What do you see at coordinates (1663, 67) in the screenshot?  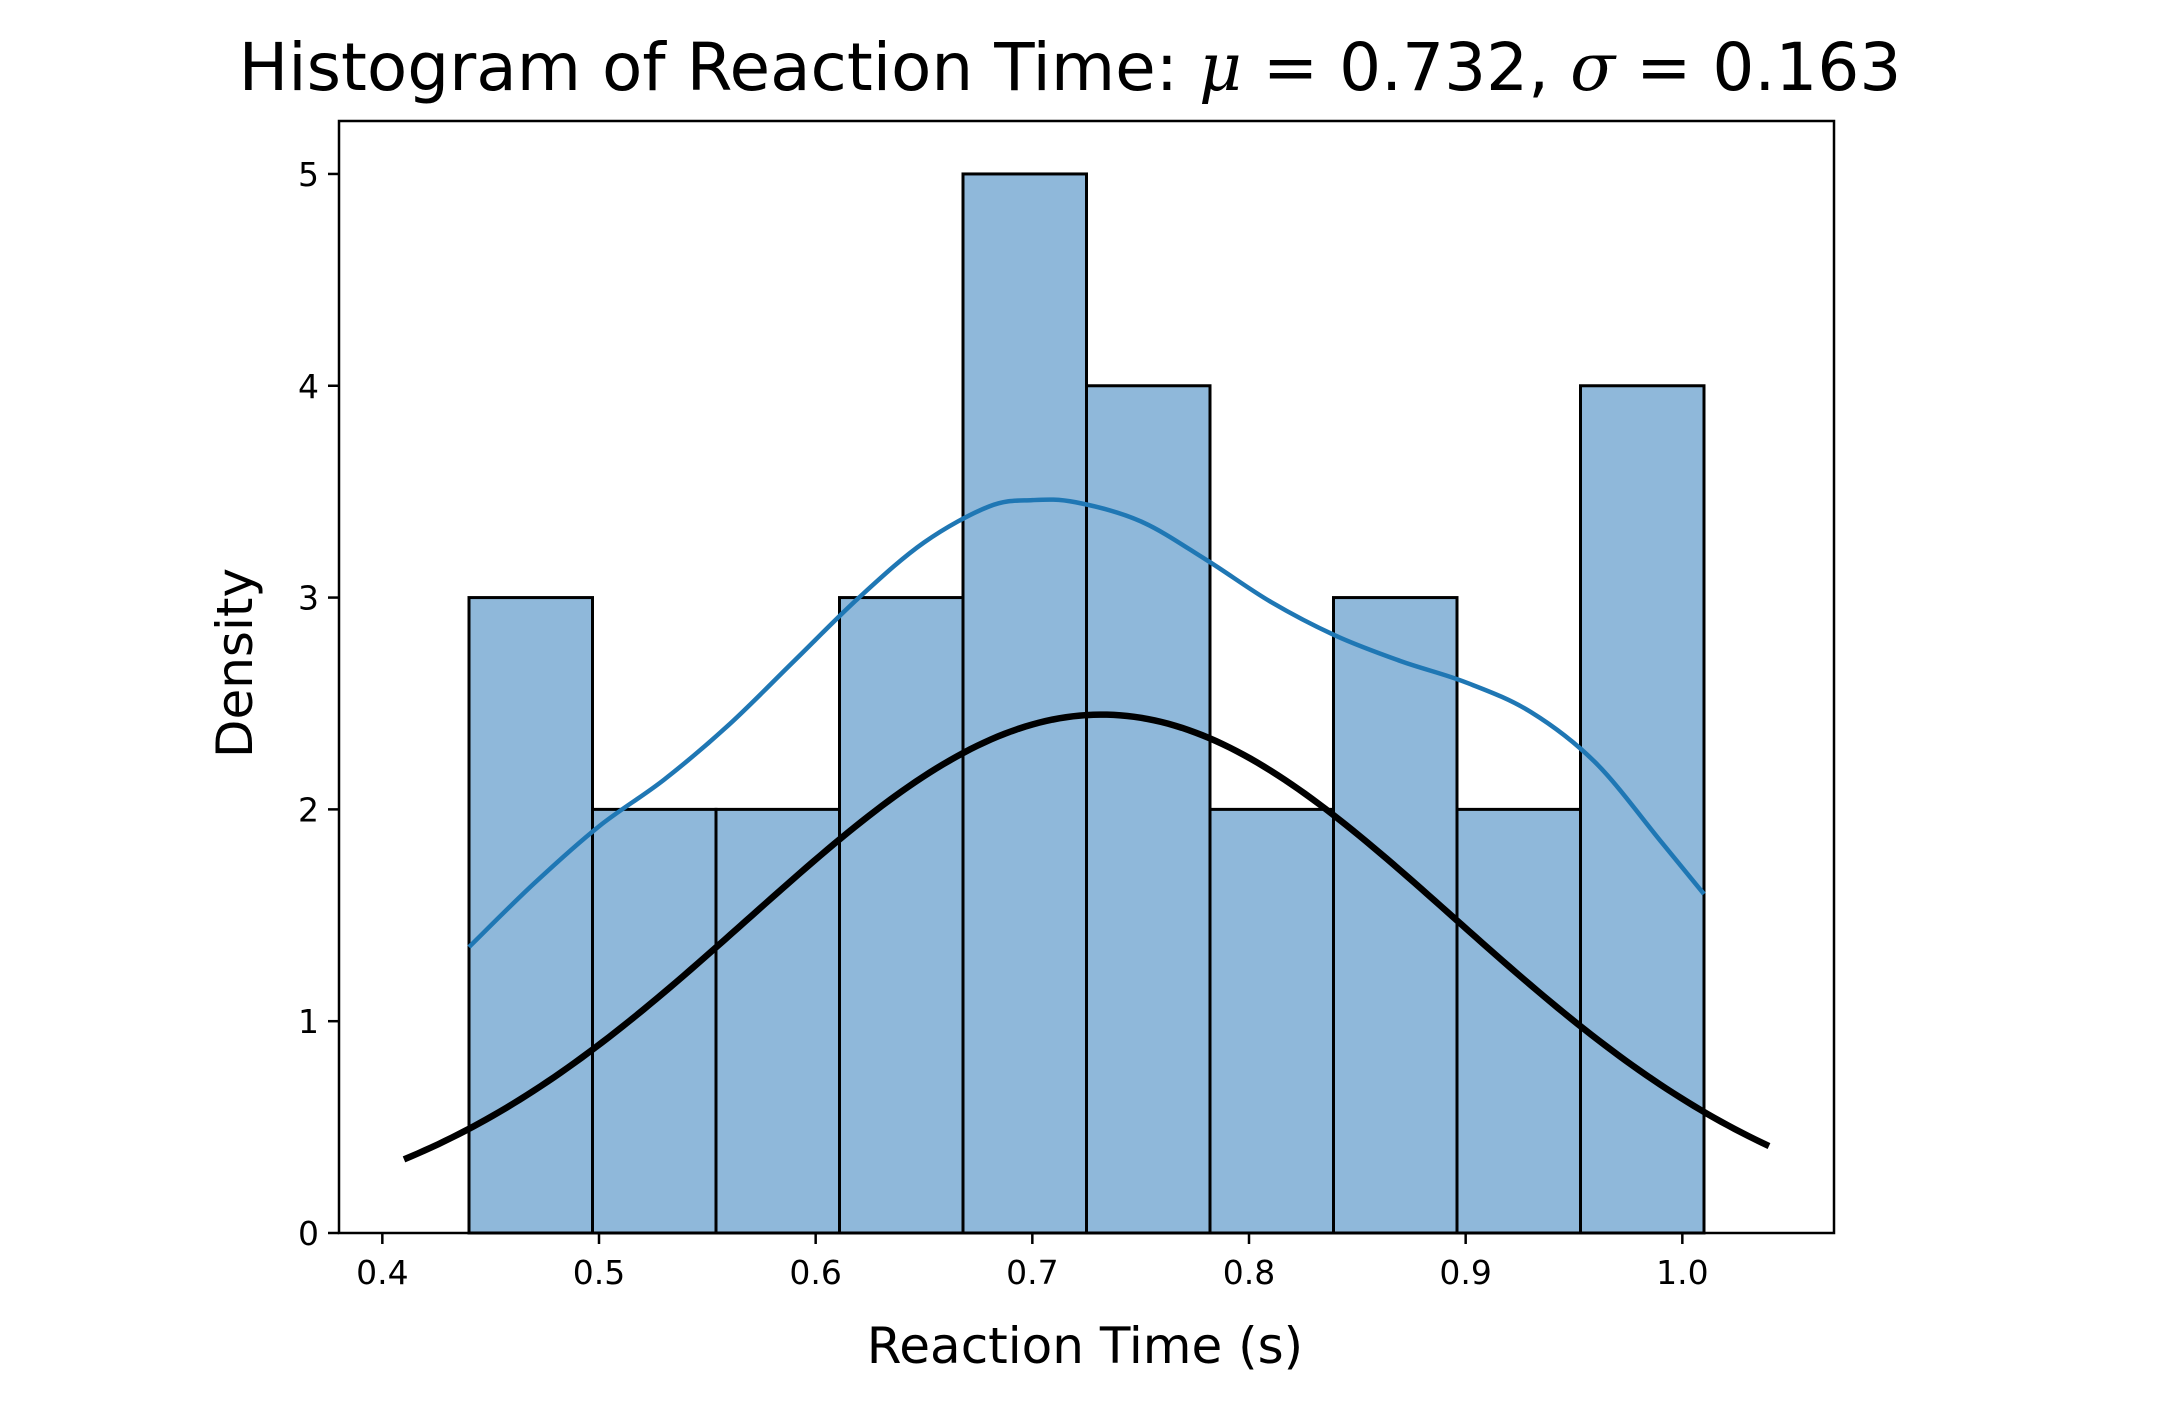 I see `sigma-equals: =` at bounding box center [1663, 67].